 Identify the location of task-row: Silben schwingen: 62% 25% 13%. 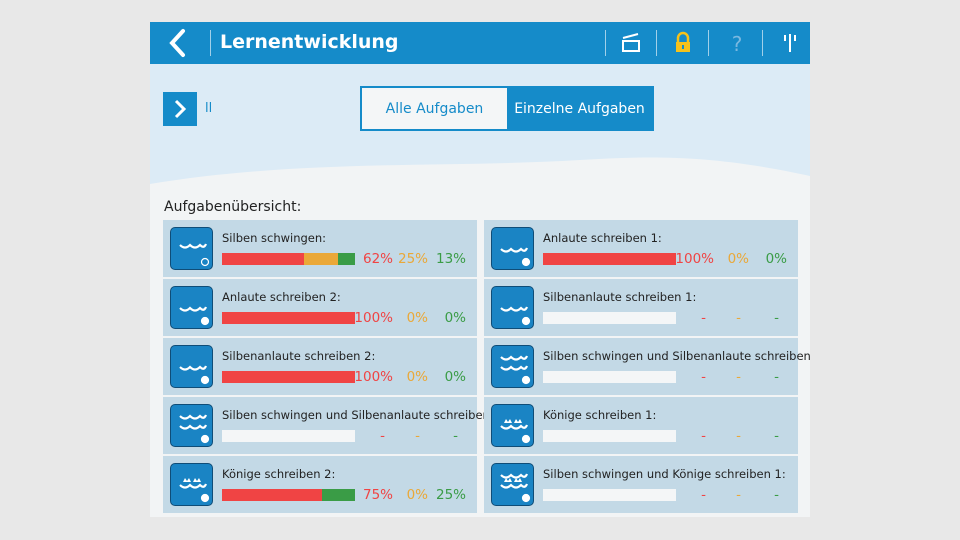
(320, 248).